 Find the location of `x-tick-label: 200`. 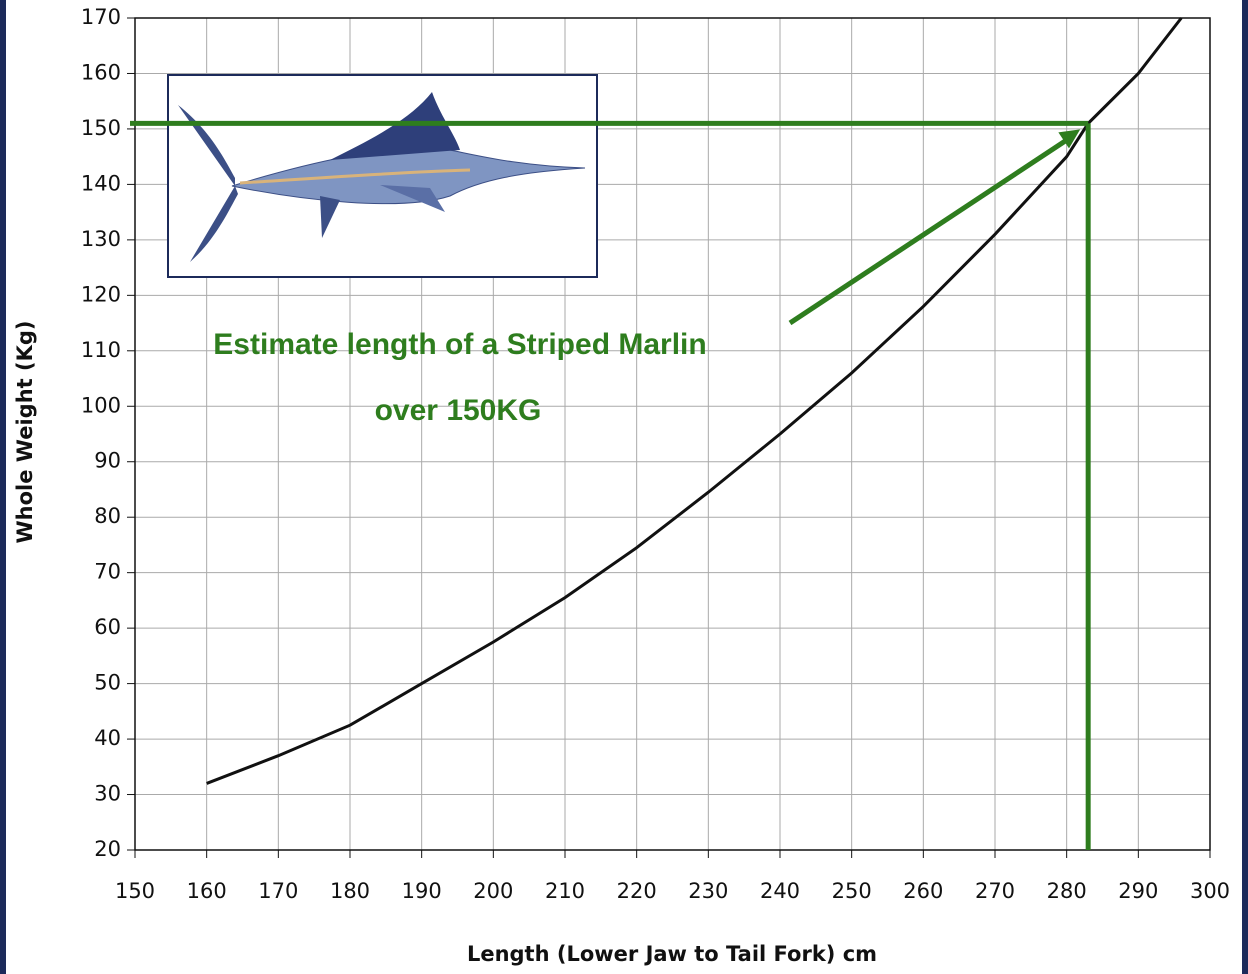

x-tick-label: 200 is located at coordinates (493, 891).